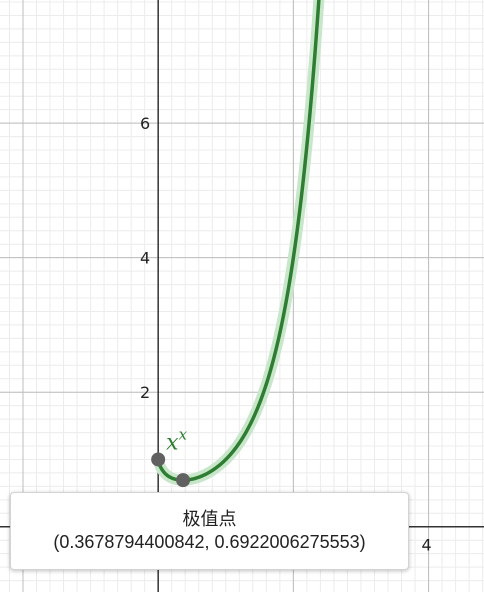 This screenshot has width=484, height=592. What do you see at coordinates (145, 258) in the screenshot?
I see `y-tick-label-4: 4` at bounding box center [145, 258].